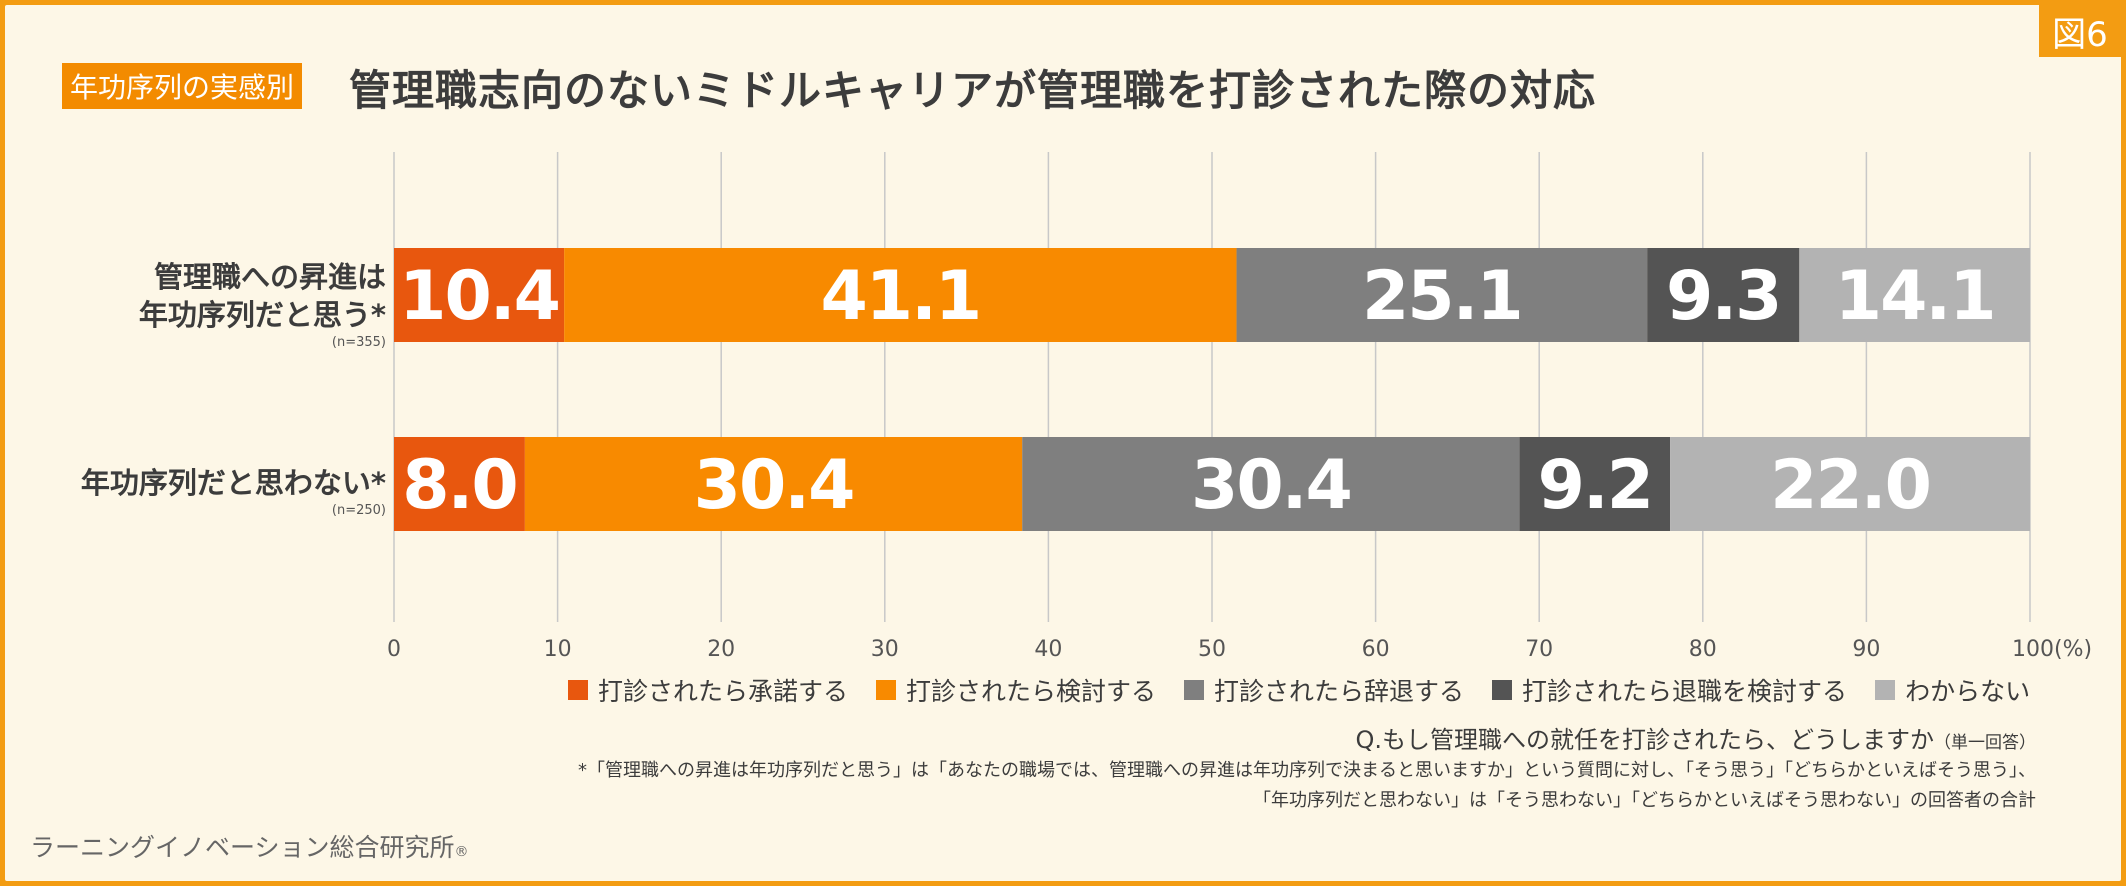 The height and width of the screenshot is (886, 2126). I want to click on data-label-row2-series1: 8.0, so click(459, 485).